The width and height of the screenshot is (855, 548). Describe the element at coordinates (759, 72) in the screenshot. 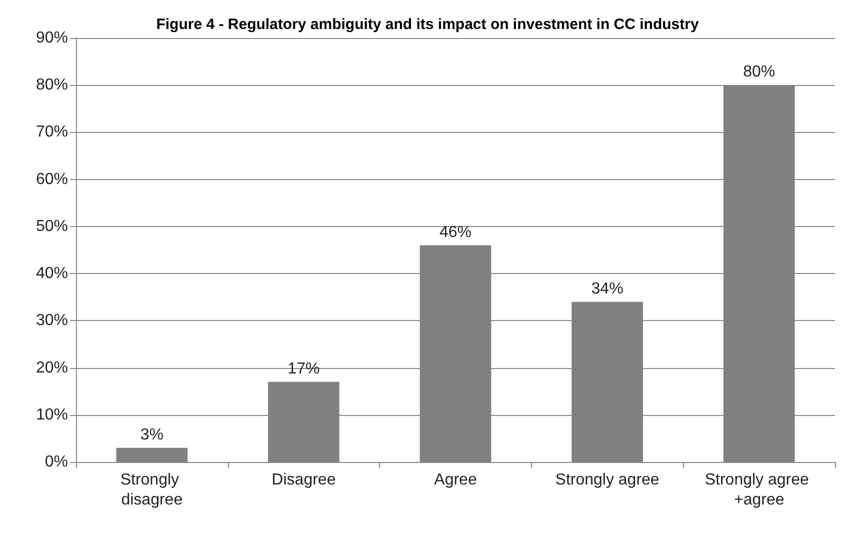

I see `data-label: 80%` at that location.